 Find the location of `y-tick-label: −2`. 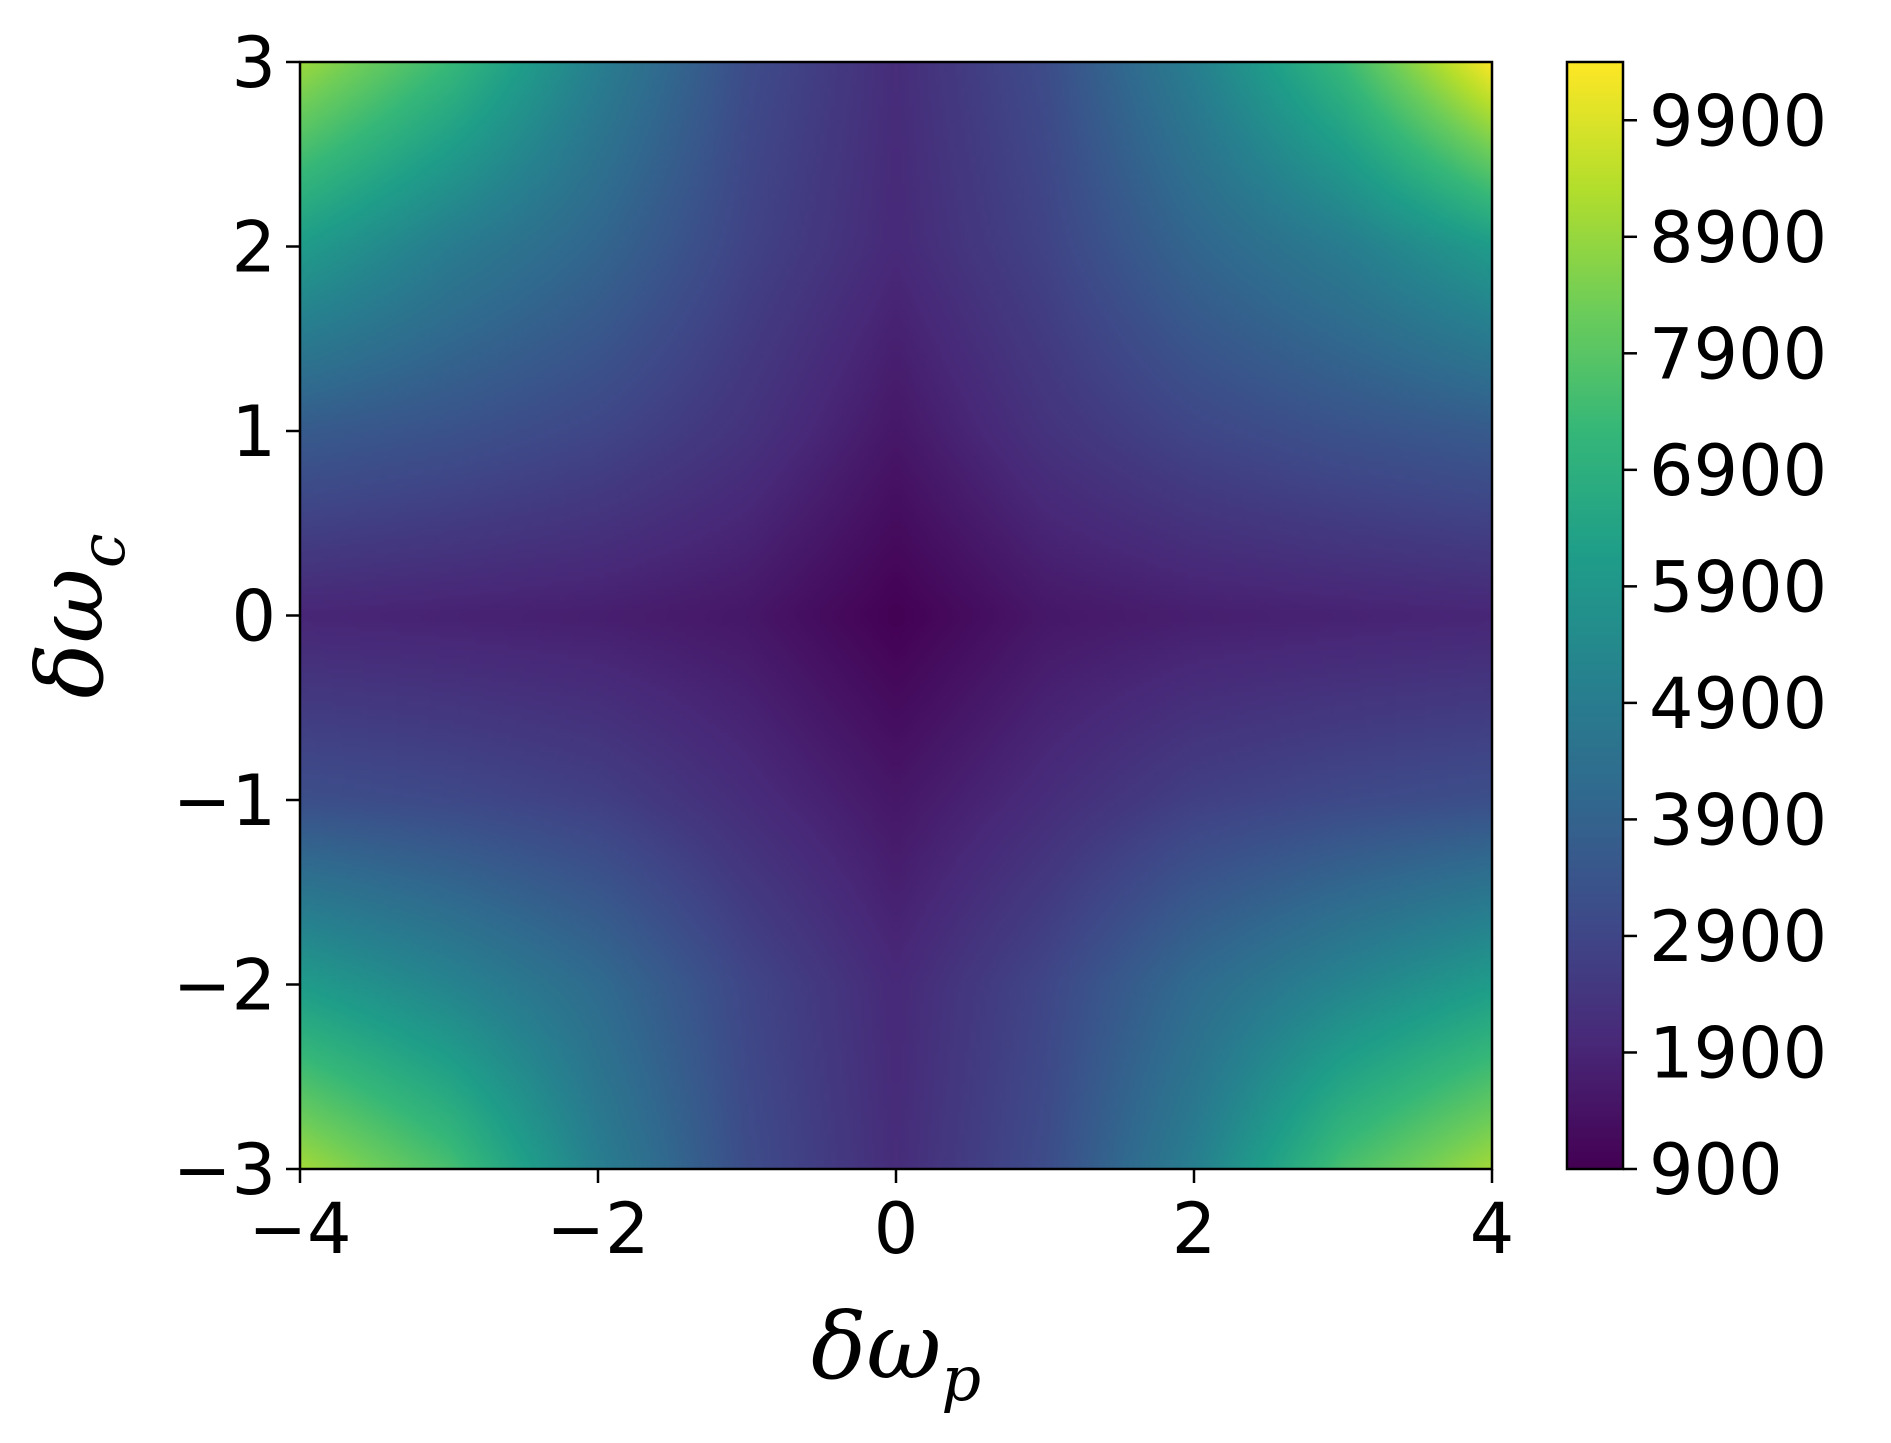

y-tick-label: −2 is located at coordinates (224, 986).